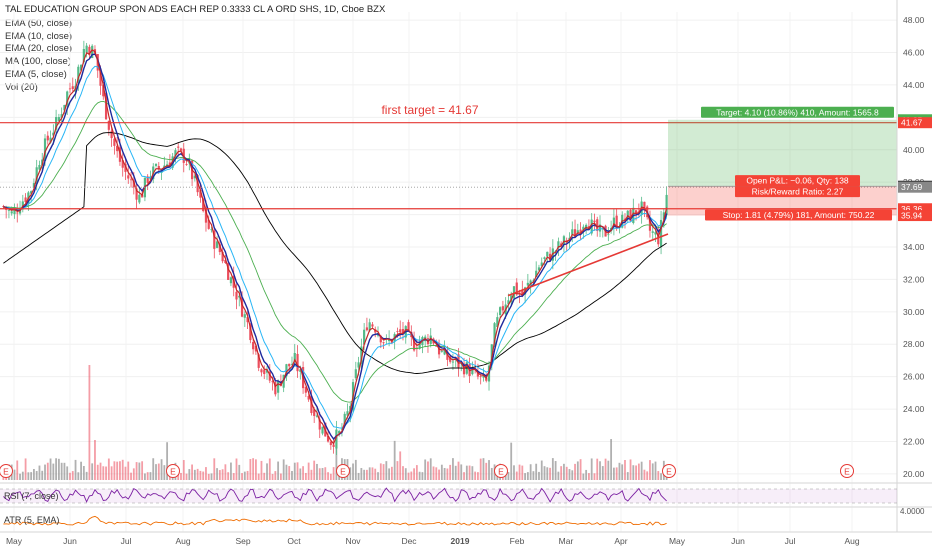 Image resolution: width=932 pixels, height=550 pixels. I want to click on atr-line, so click(335, 520).